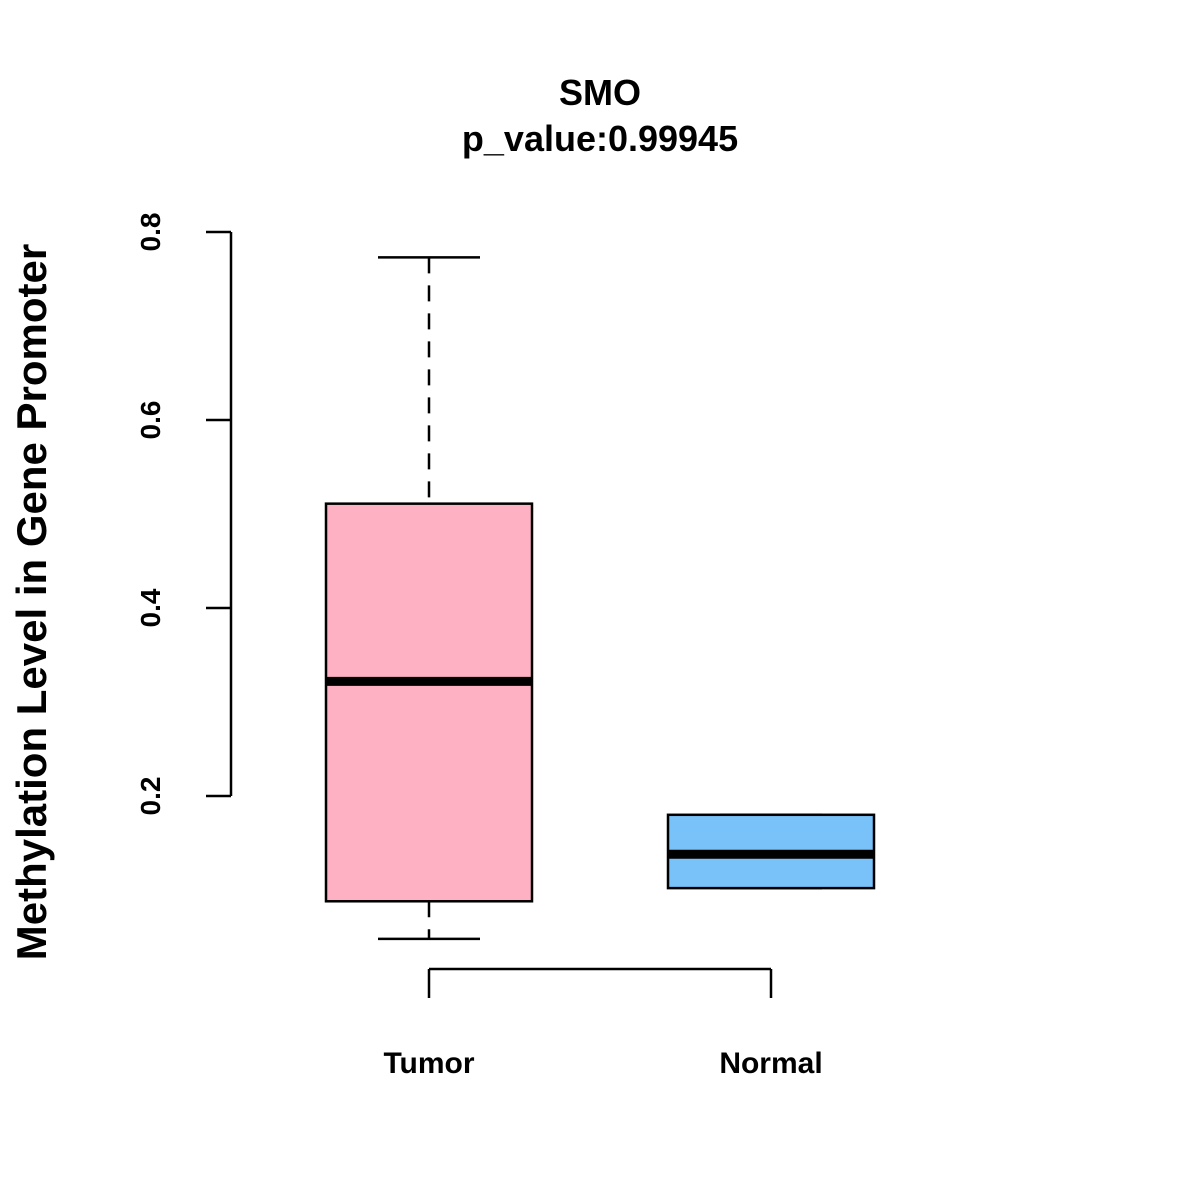 This screenshot has width=1200, height=1200. I want to click on y-axis-label: Methylation Level in Gene Promoter, so click(31, 602).